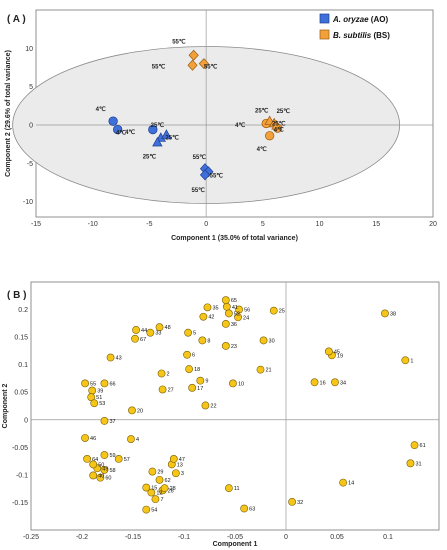 Image resolution: width=447 pixels, height=550 pixels. Describe the element at coordinates (279, 130) in the screenshot. I see `panel-a-point-label-14: 4℃` at that location.